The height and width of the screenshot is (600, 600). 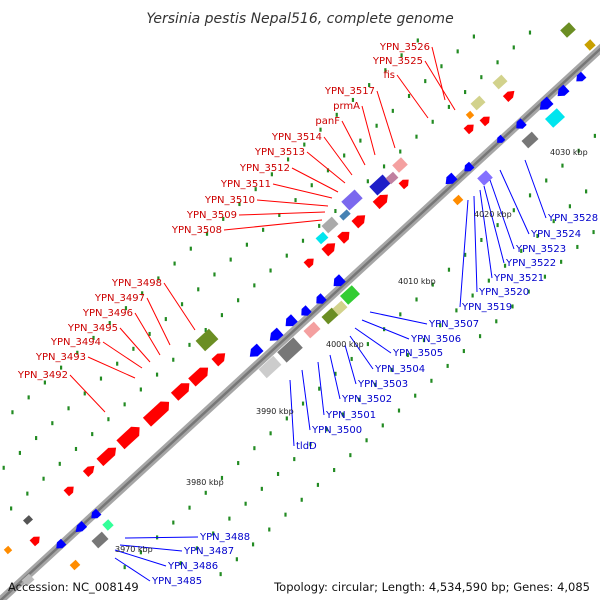 What do you see at coordinates (399, 369) in the screenshot?
I see `reverse-gene-label: YPN_3504` at bounding box center [399, 369].